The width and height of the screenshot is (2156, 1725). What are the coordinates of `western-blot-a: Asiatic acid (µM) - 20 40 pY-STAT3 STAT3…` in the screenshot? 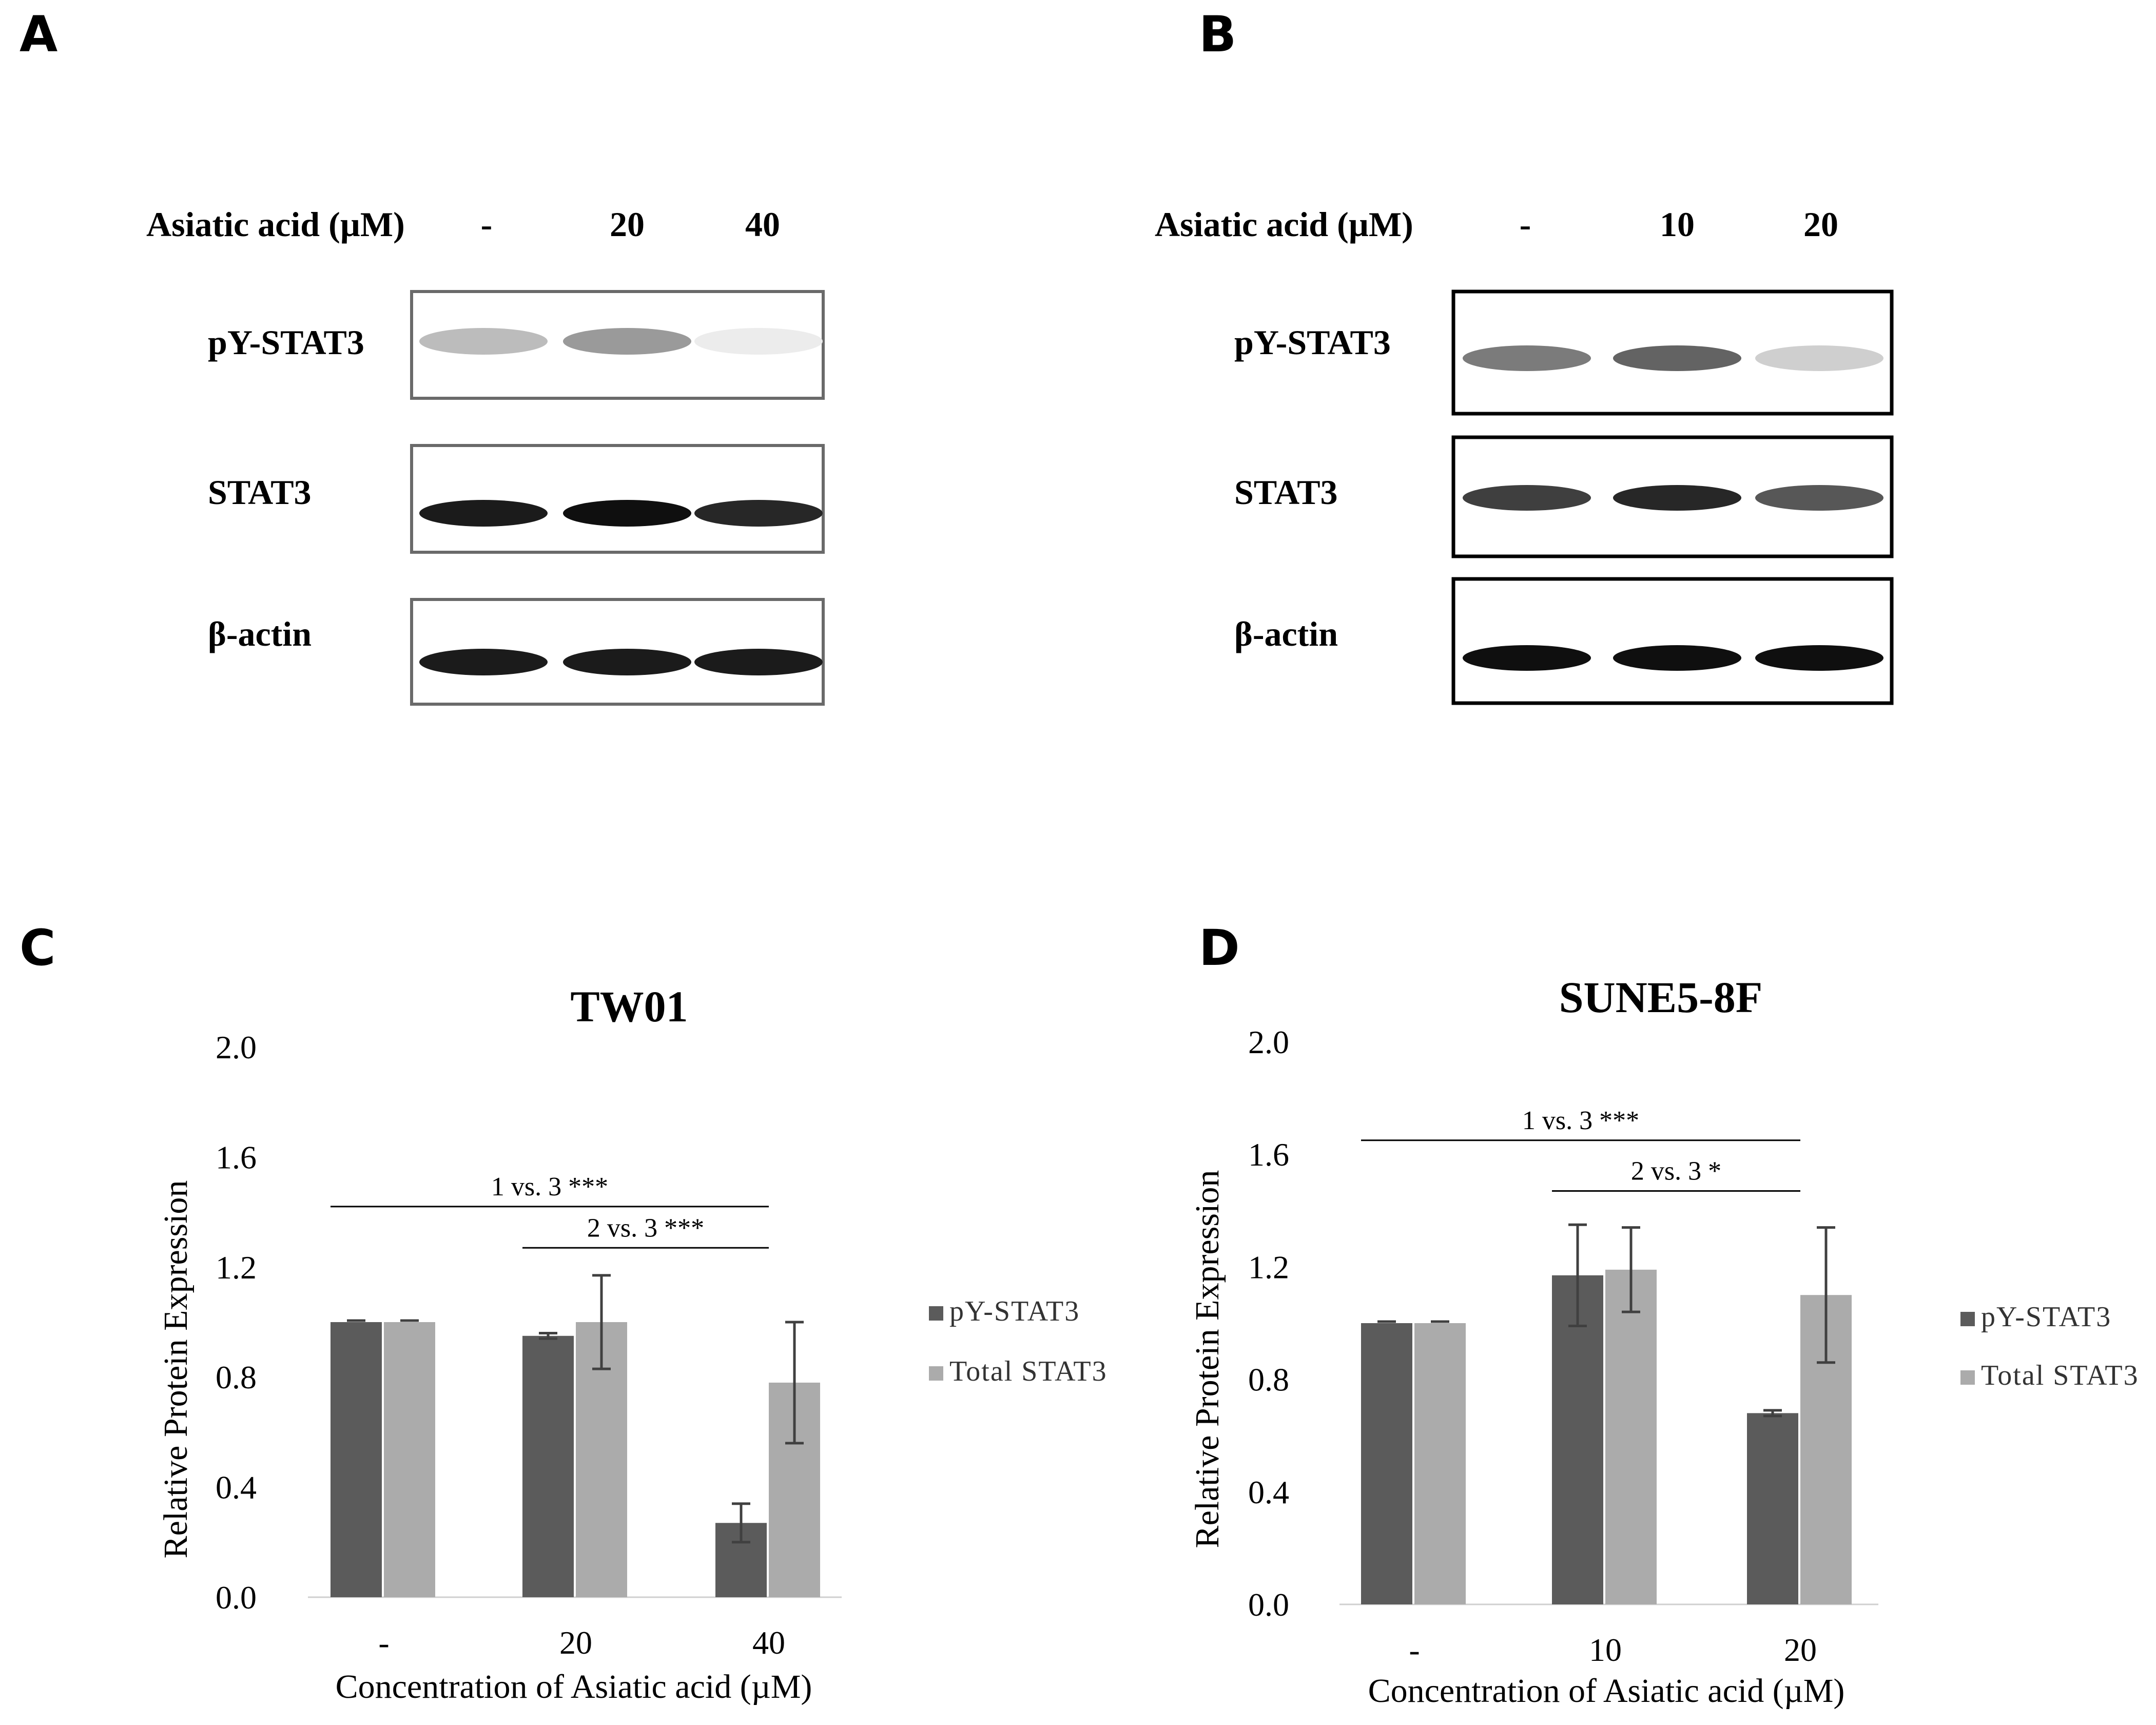 It's located at (485, 455).